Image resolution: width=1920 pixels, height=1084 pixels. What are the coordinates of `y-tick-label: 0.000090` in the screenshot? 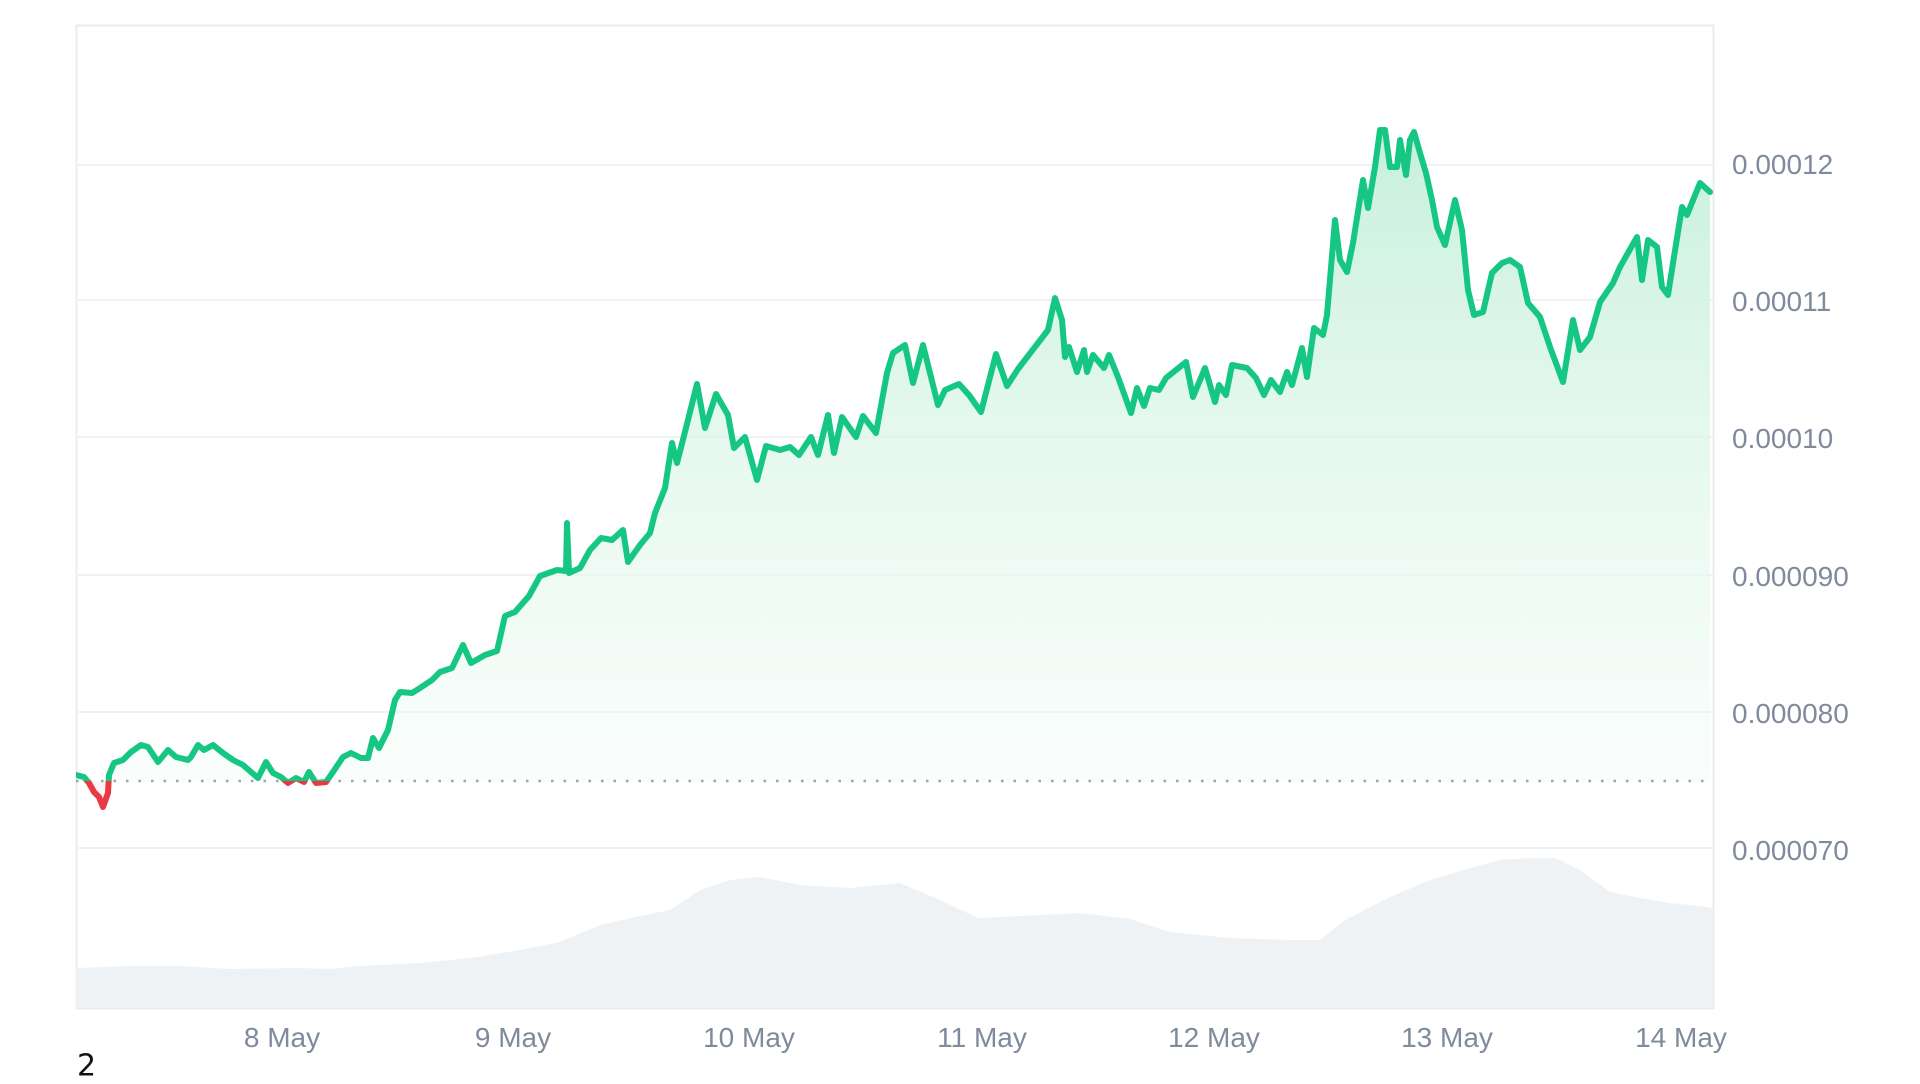 It's located at (1790, 576).